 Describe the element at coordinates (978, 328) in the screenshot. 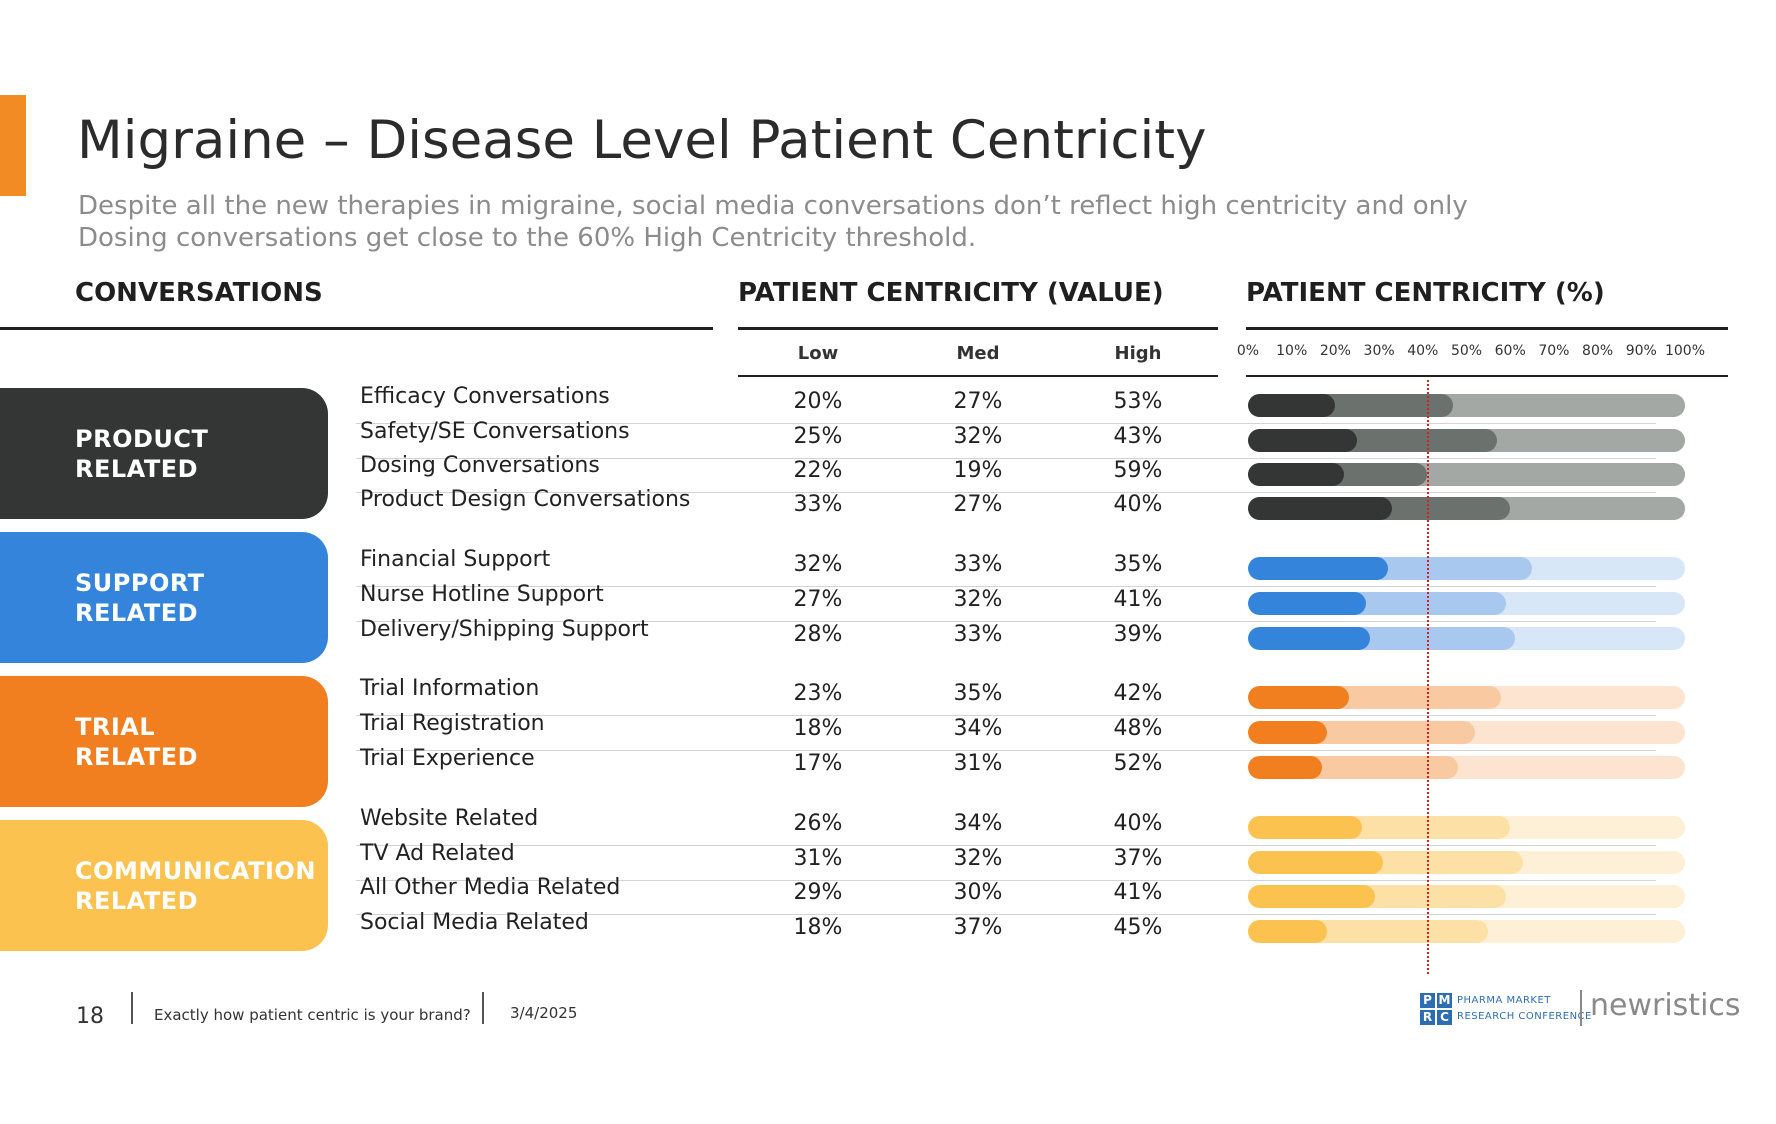

I see `value-rule-top` at that location.